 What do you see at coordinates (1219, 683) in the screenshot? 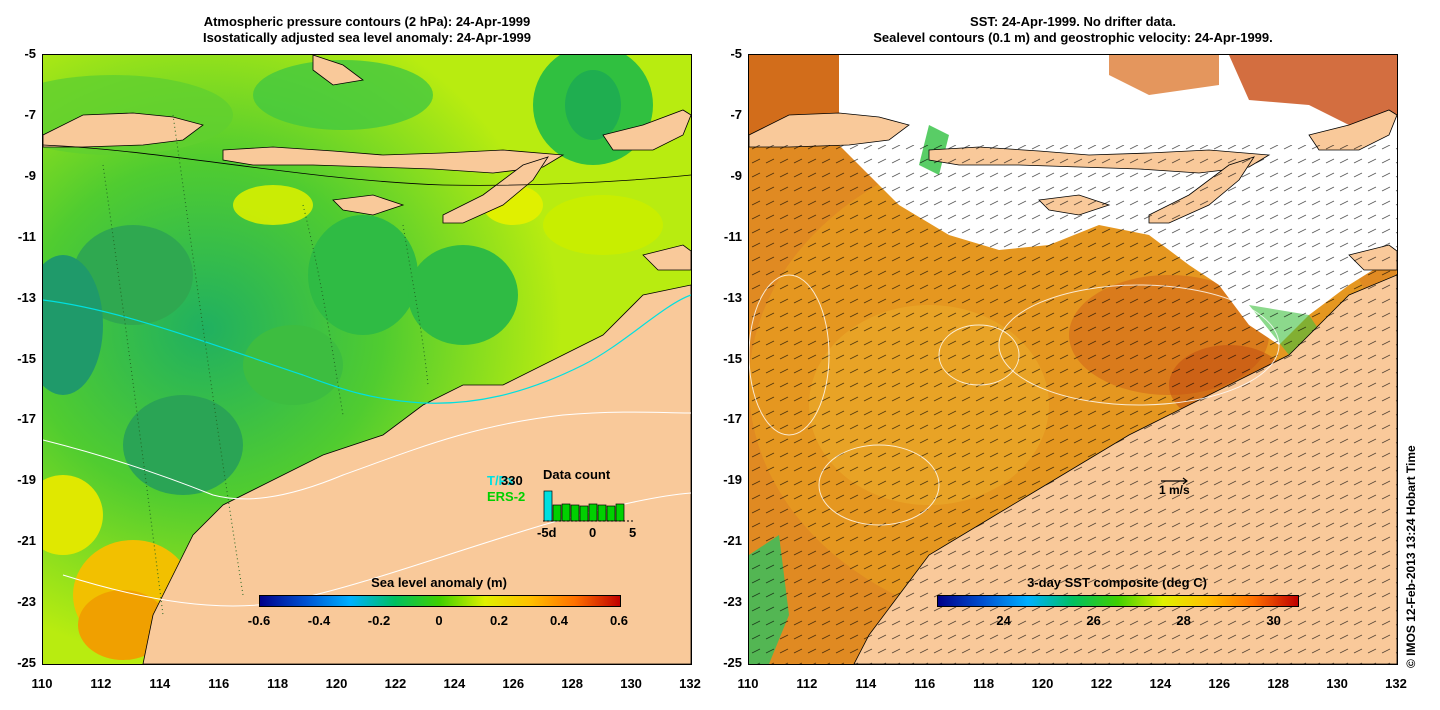
I see `right-x-tick-8: 126` at bounding box center [1219, 683].